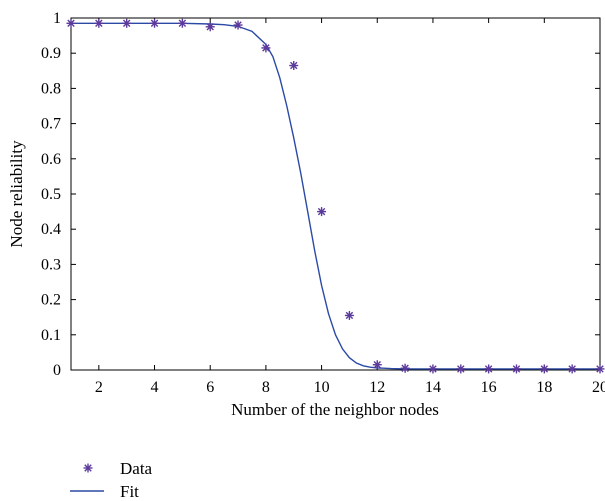  I want to click on y-tick-label: 1, so click(57, 18).